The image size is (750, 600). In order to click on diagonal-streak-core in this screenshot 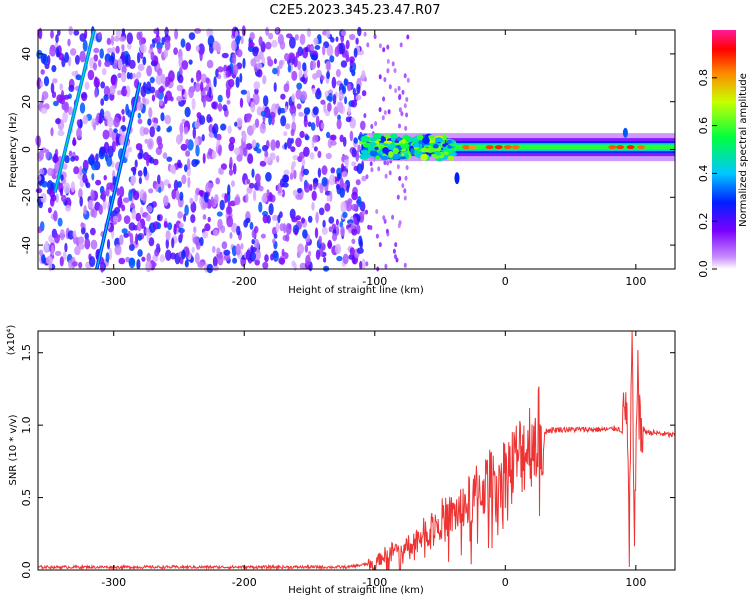, I will do `click(74, 111)`.